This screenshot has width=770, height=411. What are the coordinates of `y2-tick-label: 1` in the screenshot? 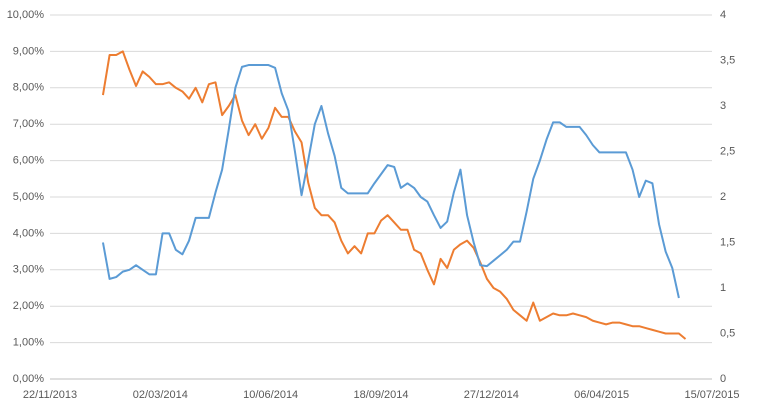 It's located at (723, 288).